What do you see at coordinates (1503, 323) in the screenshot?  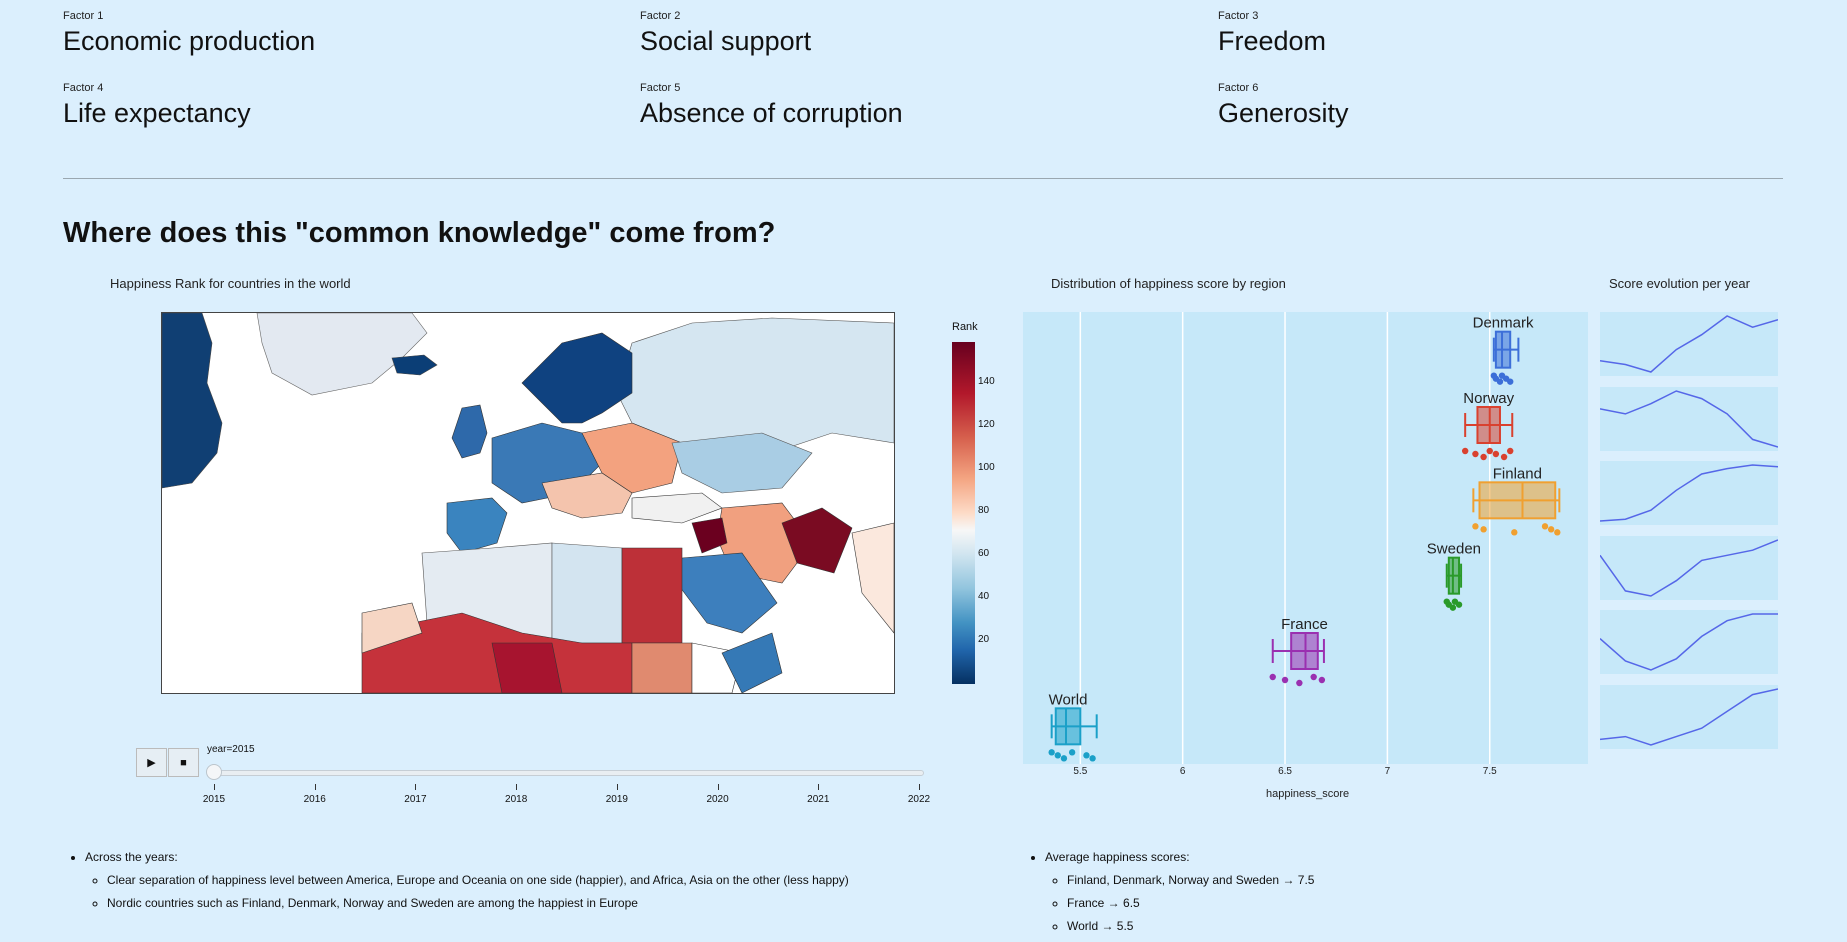 I see `series-label: Denmark` at bounding box center [1503, 323].